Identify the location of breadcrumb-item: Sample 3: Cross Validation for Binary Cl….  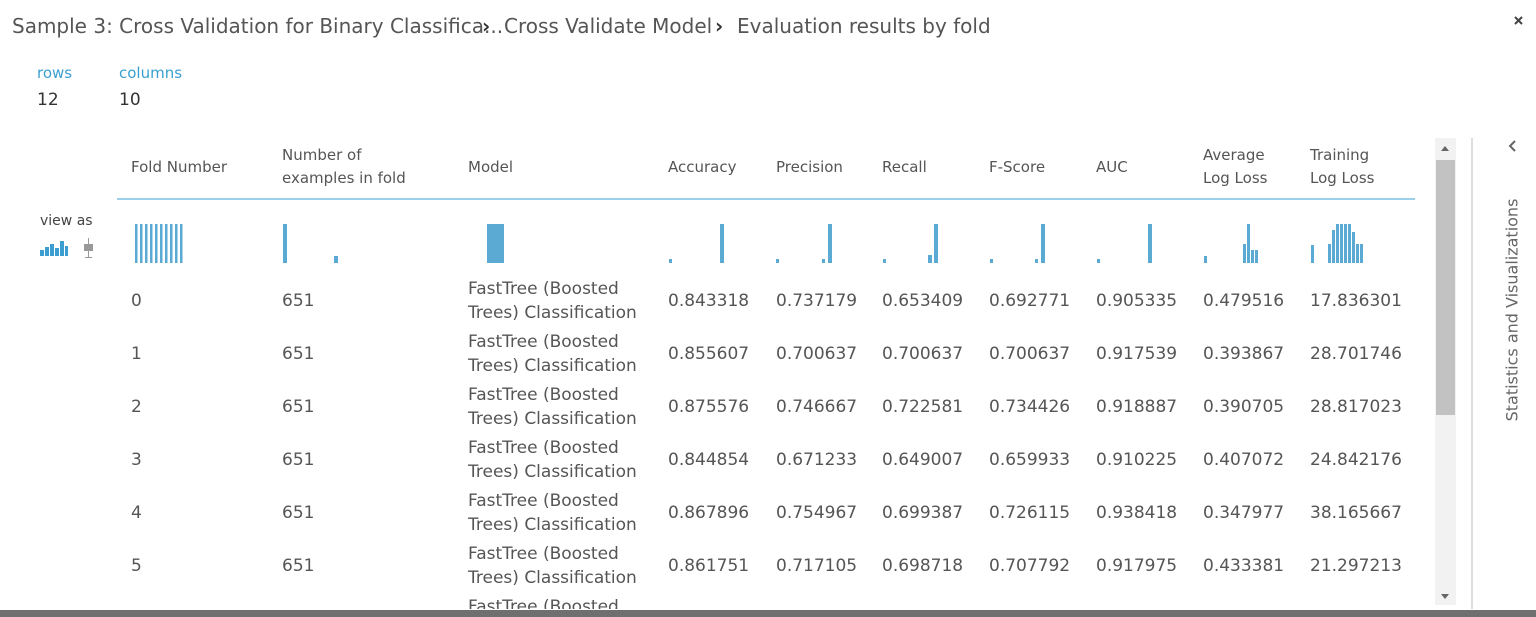
(258, 26).